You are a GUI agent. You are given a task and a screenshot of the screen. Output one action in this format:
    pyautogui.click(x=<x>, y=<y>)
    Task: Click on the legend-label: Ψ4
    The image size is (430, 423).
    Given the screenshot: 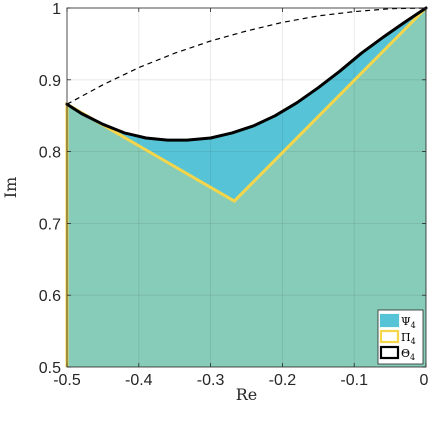 What is the action you would take?
    pyautogui.click(x=408, y=322)
    